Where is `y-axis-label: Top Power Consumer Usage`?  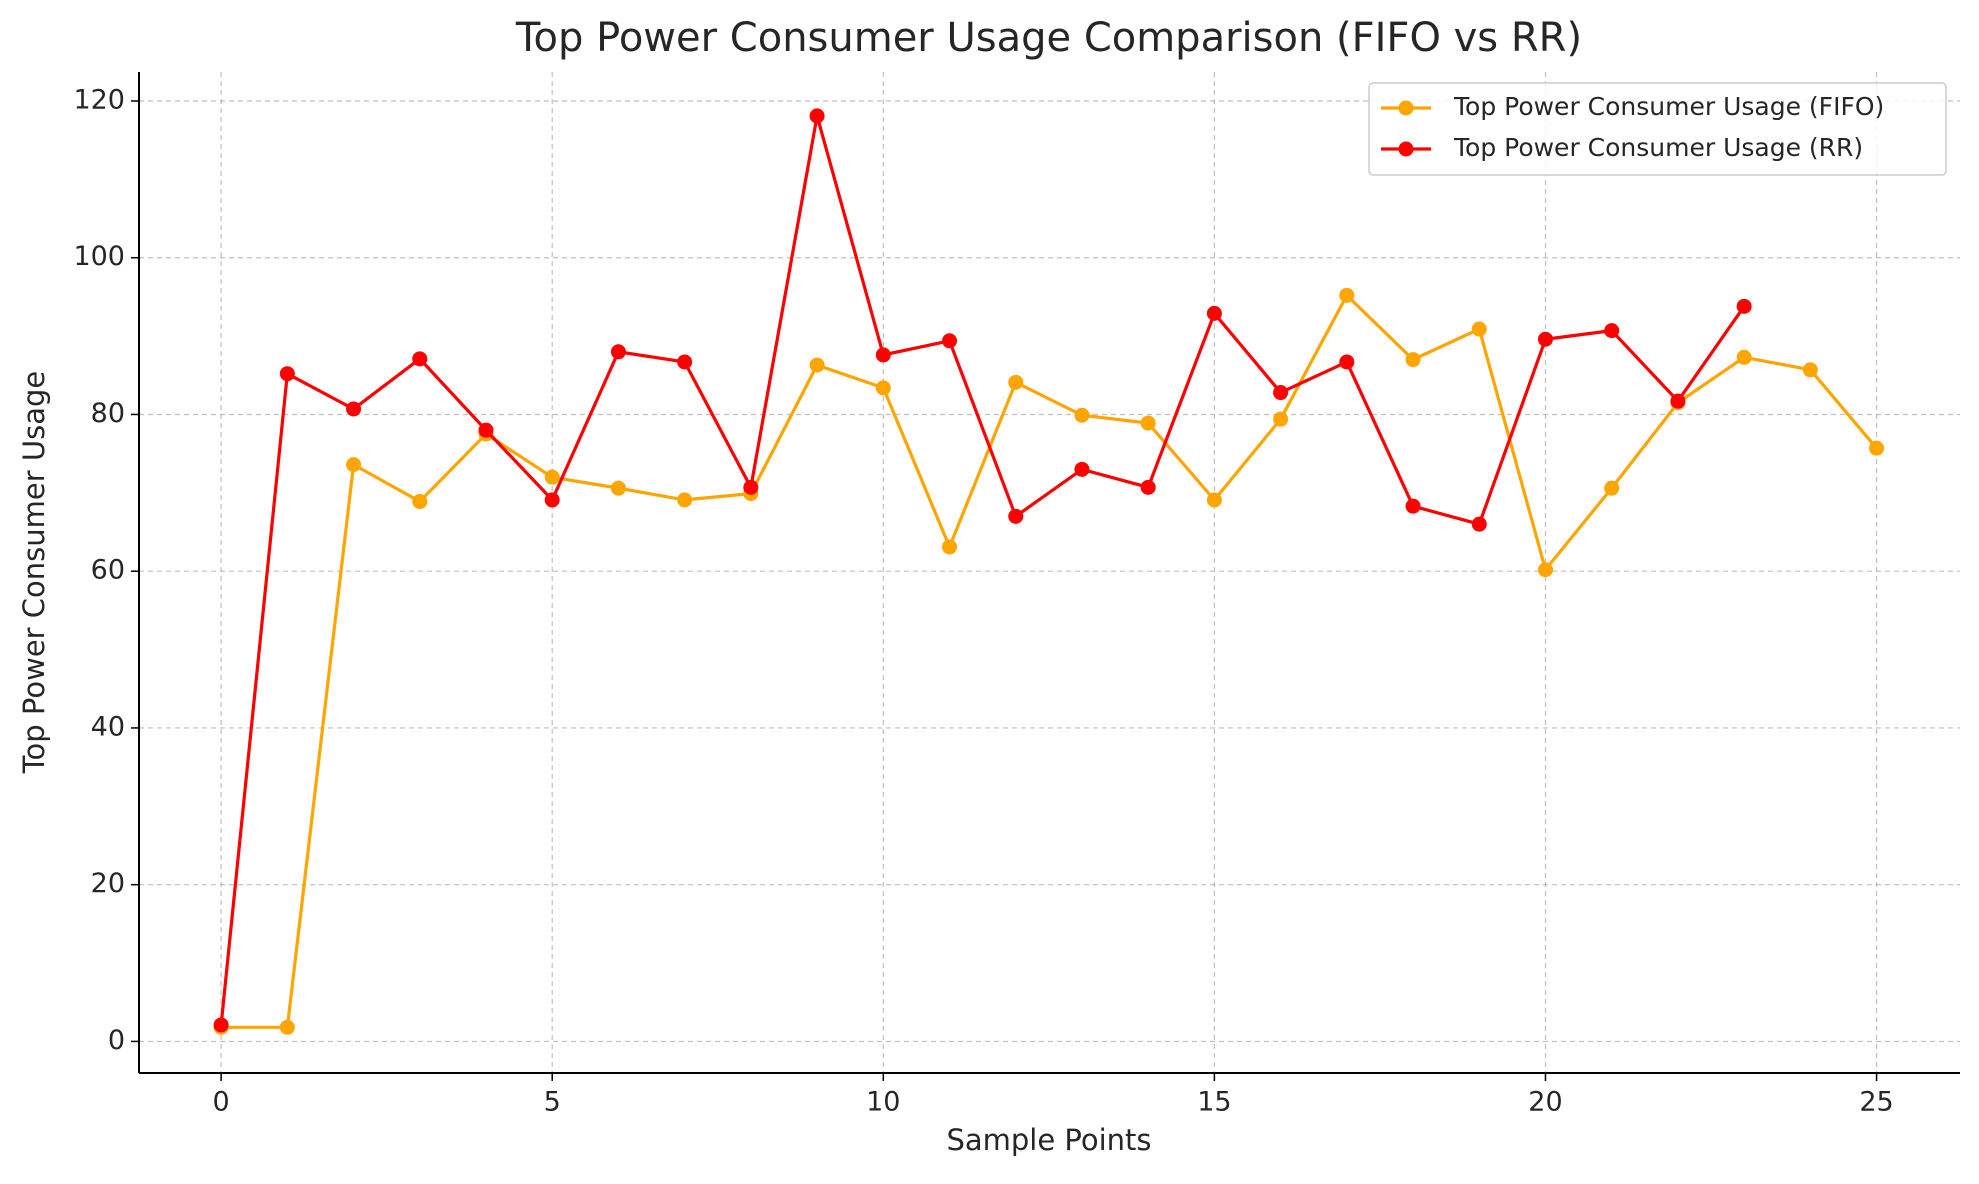 y-axis-label: Top Power Consumer Usage is located at coordinates (34, 573).